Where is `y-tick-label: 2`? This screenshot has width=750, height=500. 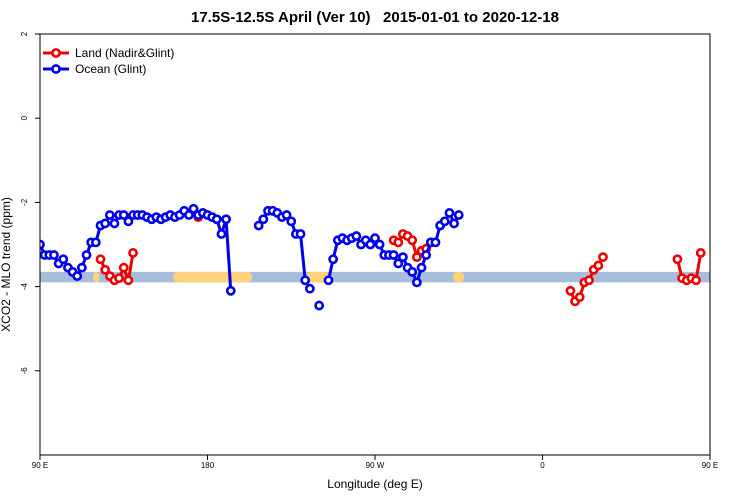 y-tick-label: 2 is located at coordinates (24, 33).